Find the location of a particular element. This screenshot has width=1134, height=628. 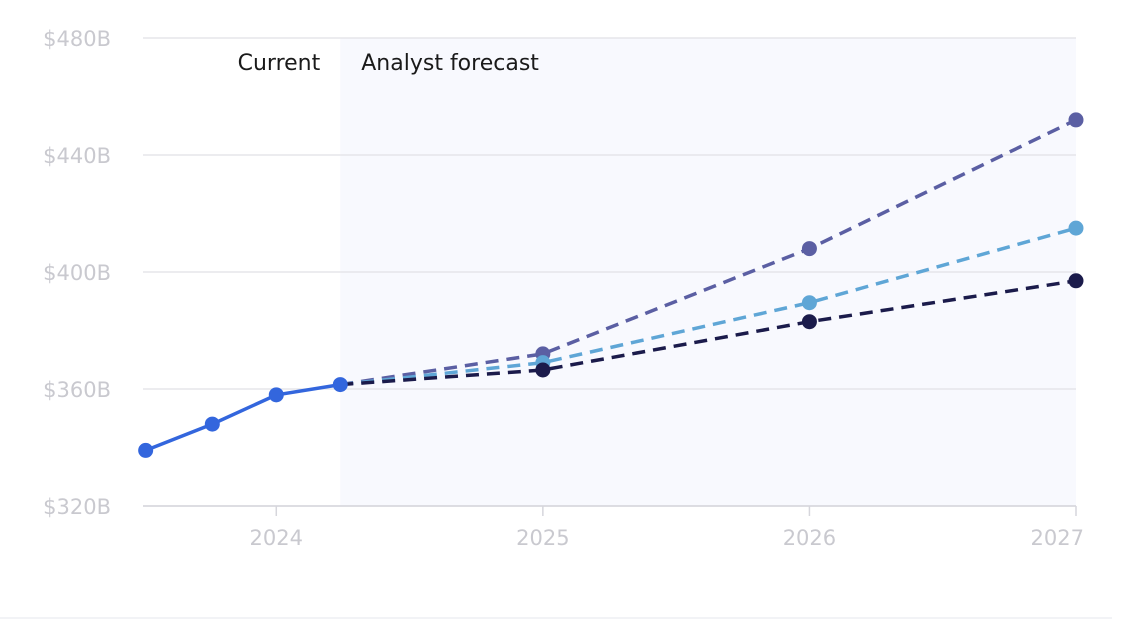

x-axis: 2024 2025 2026 2027 is located at coordinates (613, 527).